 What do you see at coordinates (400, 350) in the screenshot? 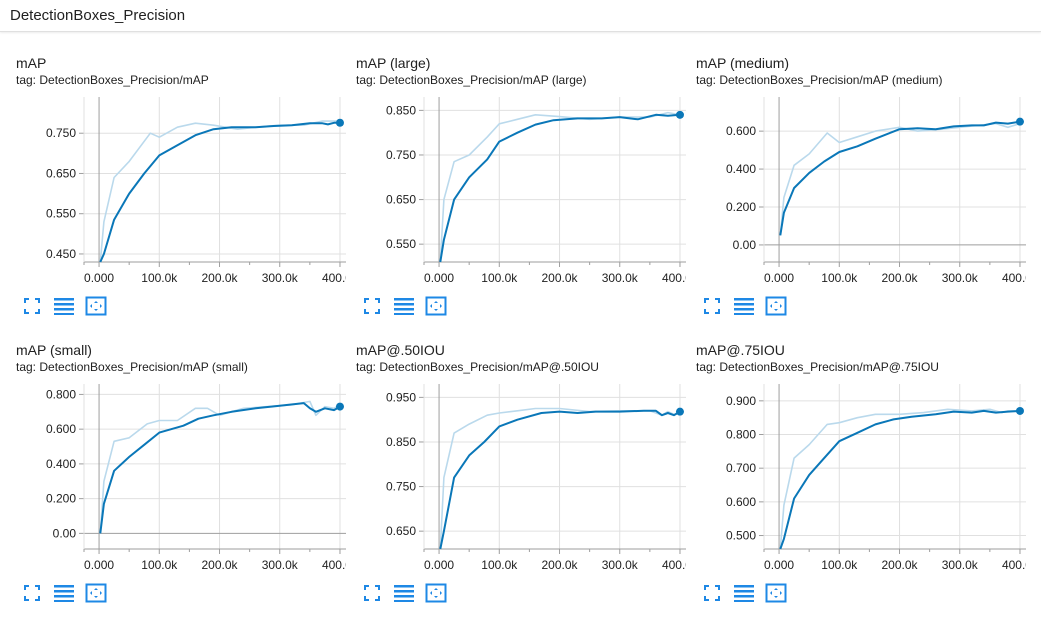
I see `chart-title: mAP@.50IOU` at bounding box center [400, 350].